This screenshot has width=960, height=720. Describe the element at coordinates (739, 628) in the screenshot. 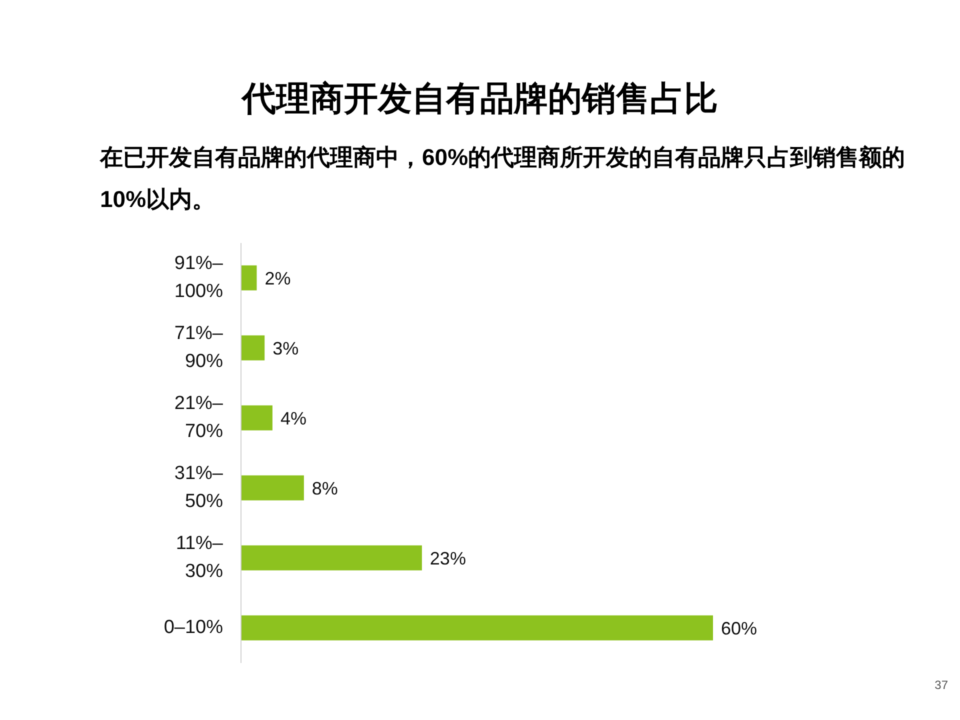

I see `data-label: 60%` at that location.